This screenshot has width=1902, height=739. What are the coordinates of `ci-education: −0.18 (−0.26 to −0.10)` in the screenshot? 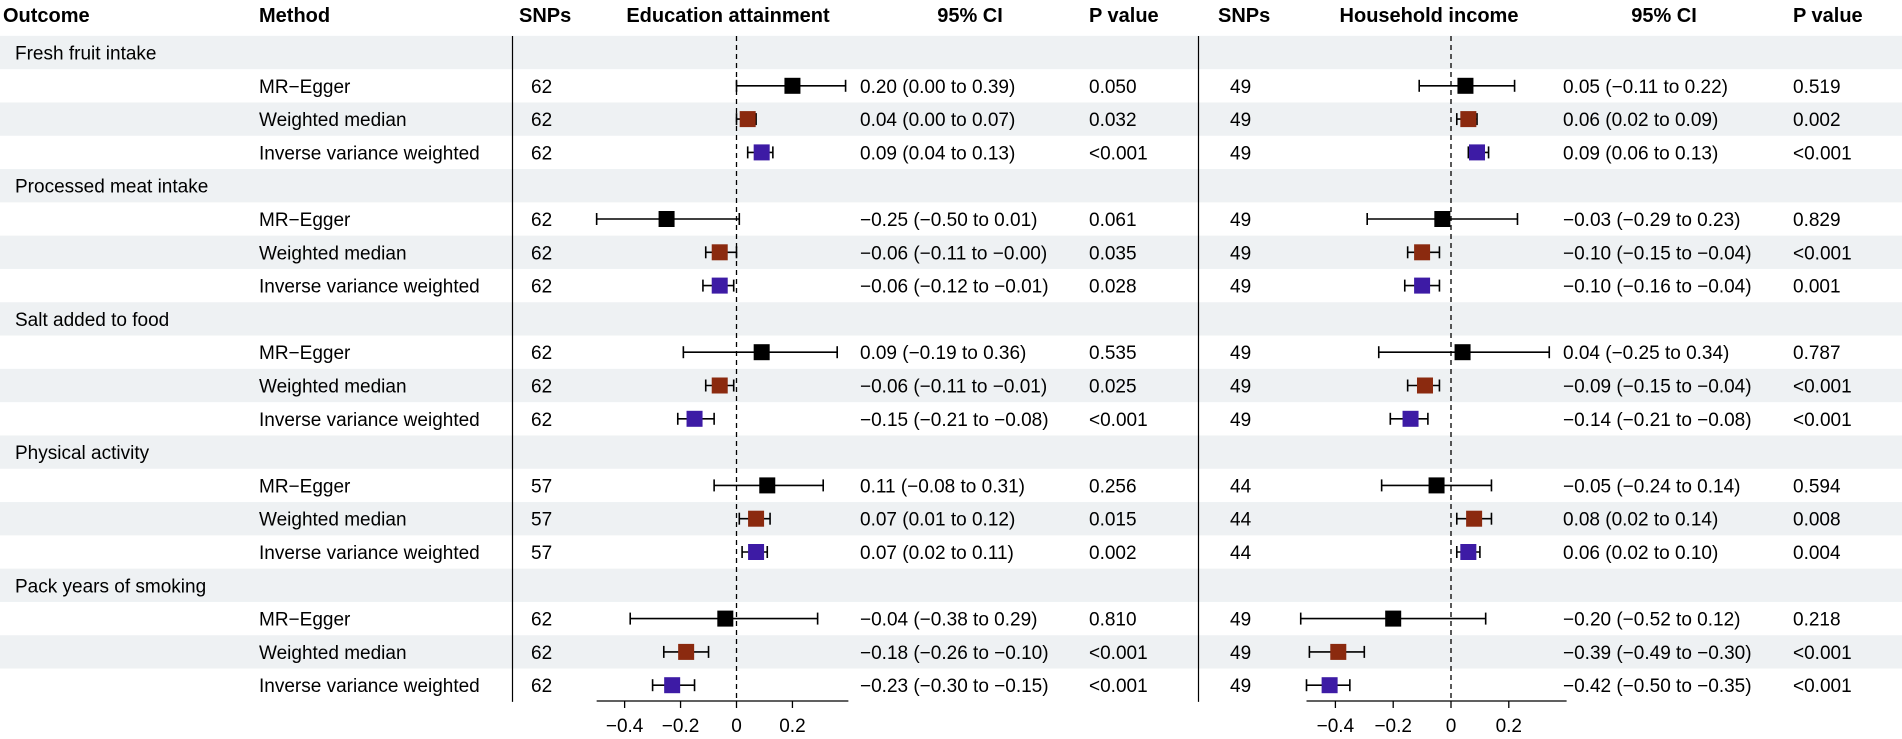 It's located at (954, 653).